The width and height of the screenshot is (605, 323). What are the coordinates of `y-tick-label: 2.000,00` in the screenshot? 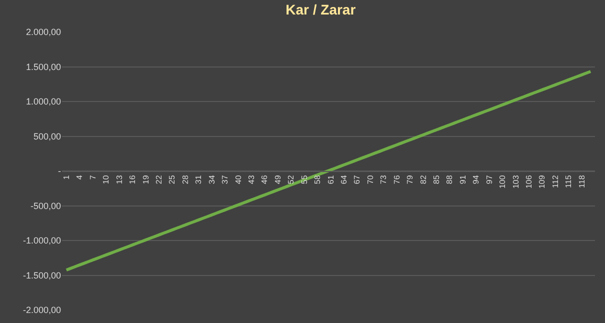 It's located at (43, 32).